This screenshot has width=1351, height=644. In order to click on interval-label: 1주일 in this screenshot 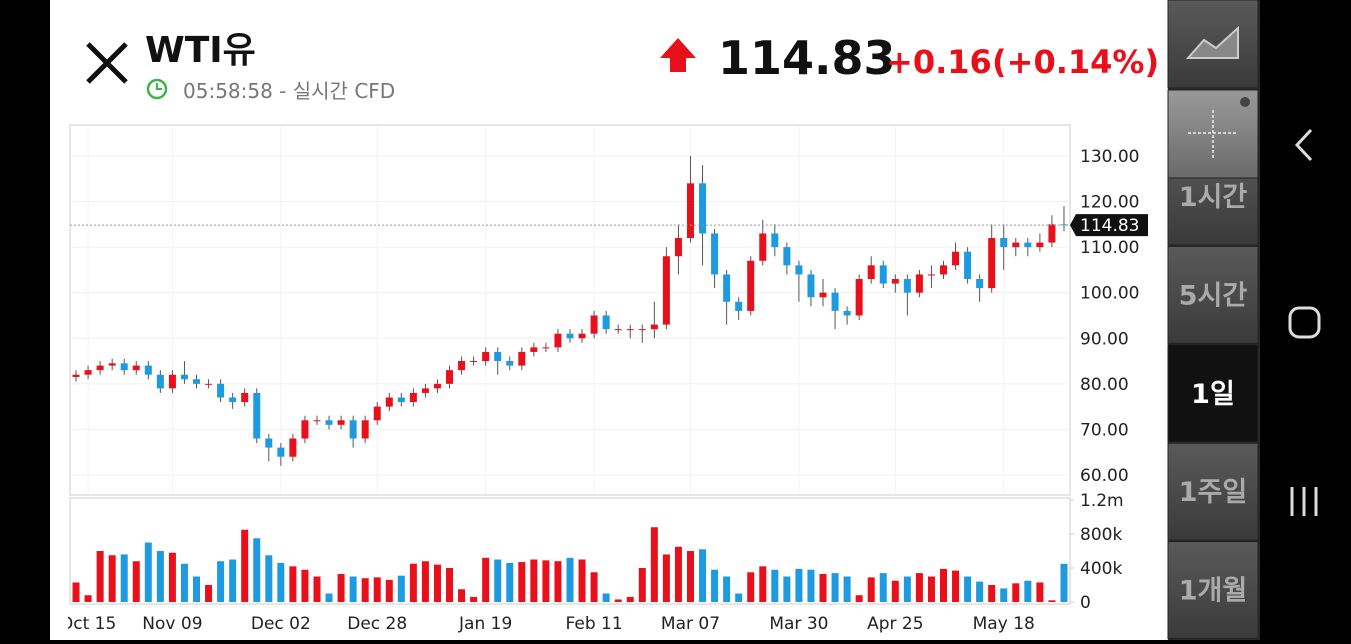, I will do `click(1213, 492)`.